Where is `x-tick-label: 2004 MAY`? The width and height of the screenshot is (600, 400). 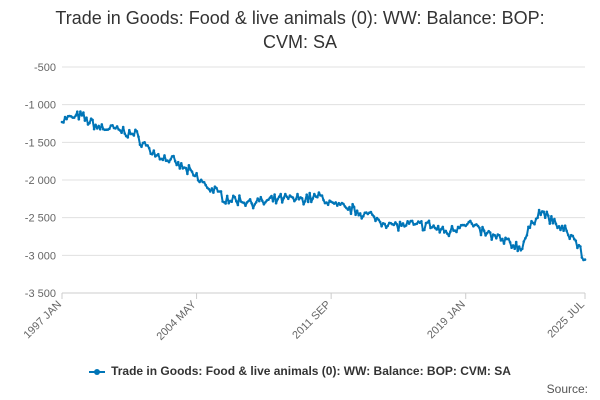
x-tick-label: 2004 MAY is located at coordinates (176, 320).